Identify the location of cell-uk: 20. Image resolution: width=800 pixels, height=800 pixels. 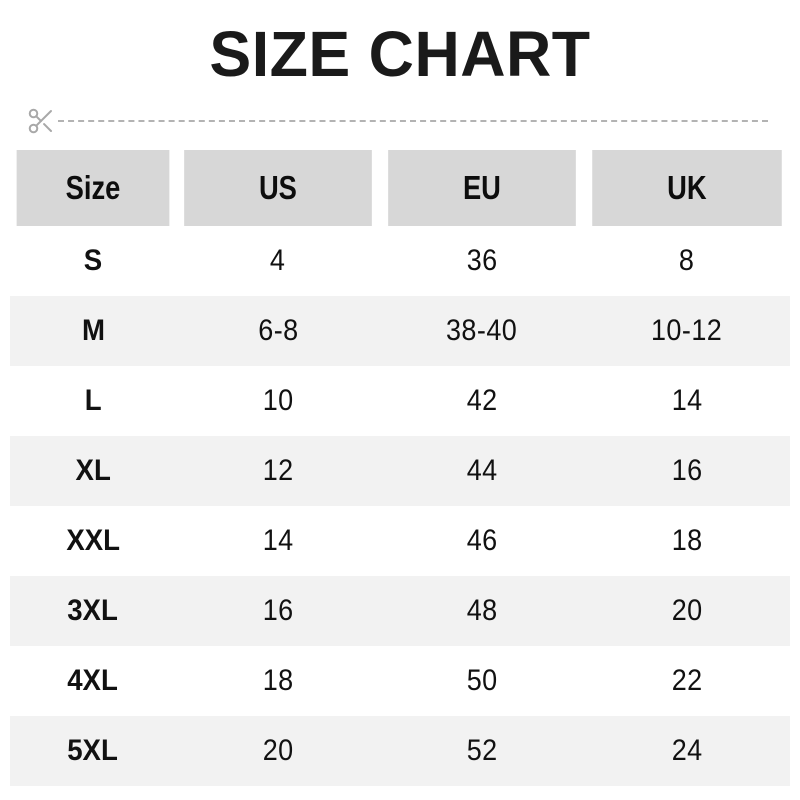
(687, 611).